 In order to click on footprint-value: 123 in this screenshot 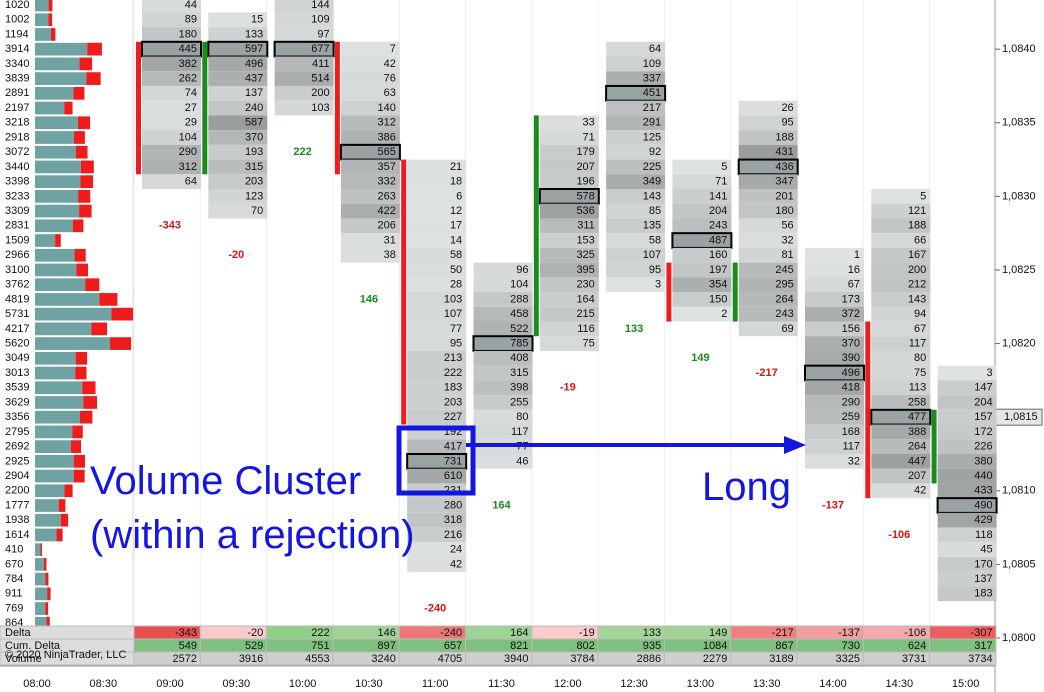, I will do `click(254, 196)`.